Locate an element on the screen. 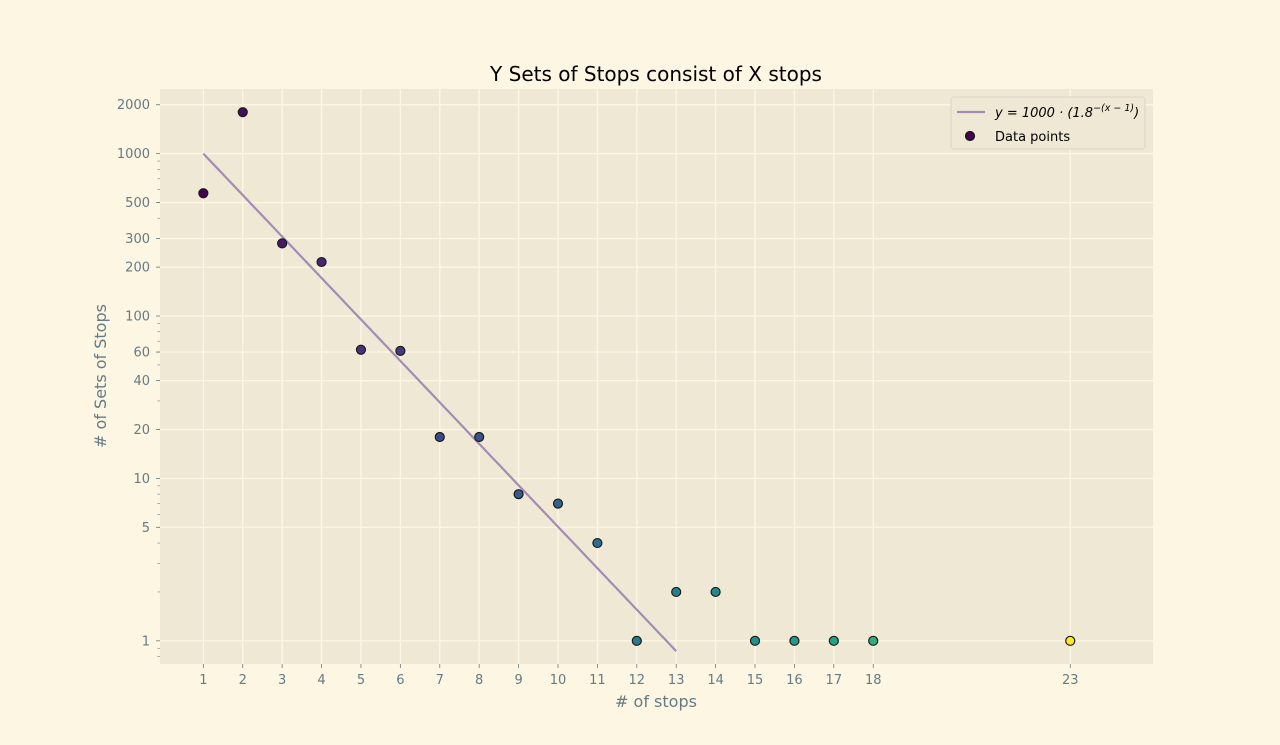 This screenshot has width=1280, height=745. y-tick-label: 500 is located at coordinates (137, 203).